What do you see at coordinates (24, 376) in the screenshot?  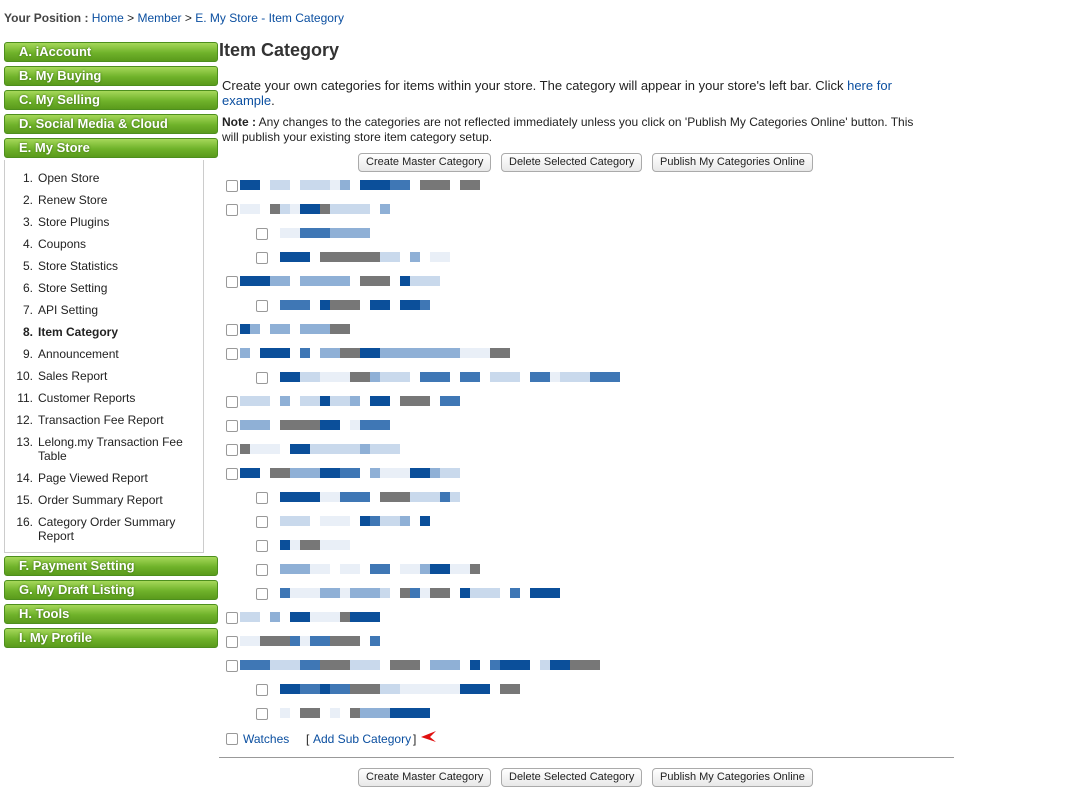 I see `menu-number: 10.` at bounding box center [24, 376].